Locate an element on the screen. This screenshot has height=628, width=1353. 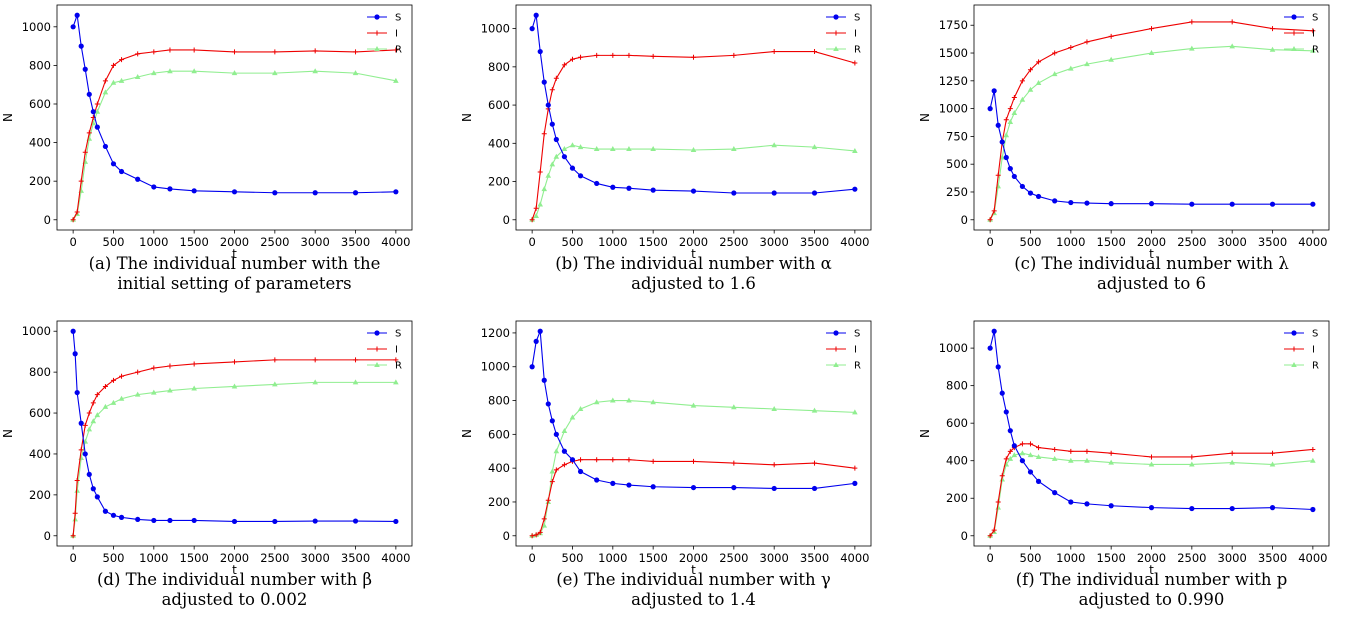
x-tick-label-b-3: 1500 is located at coordinates (653, 242).